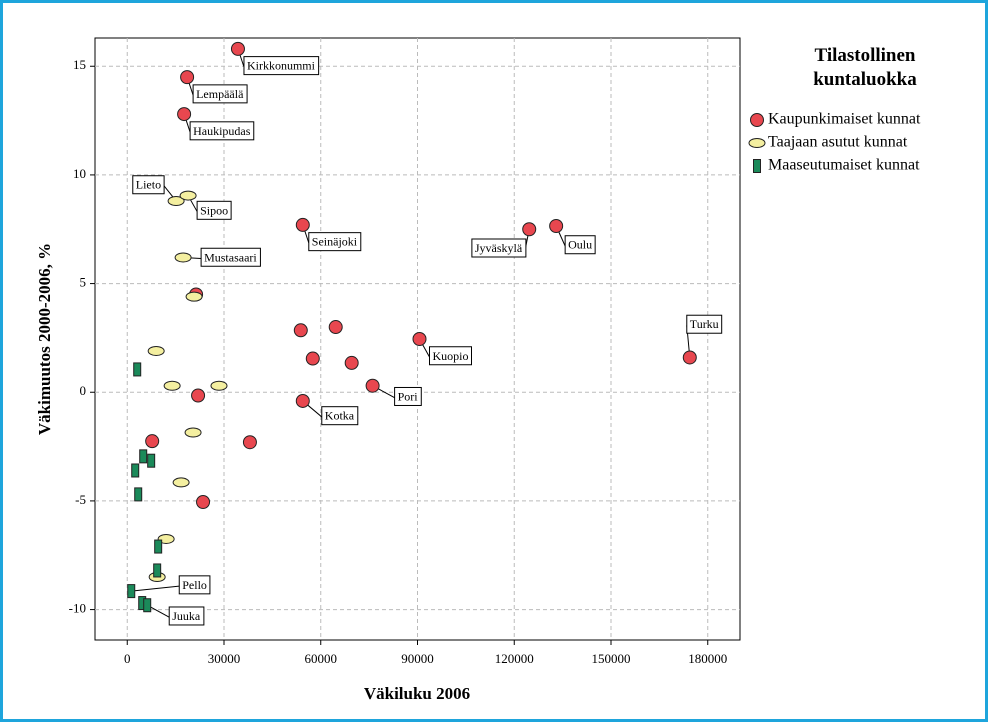 The height and width of the screenshot is (722, 988). I want to click on point-label: Lieto, so click(148, 185).